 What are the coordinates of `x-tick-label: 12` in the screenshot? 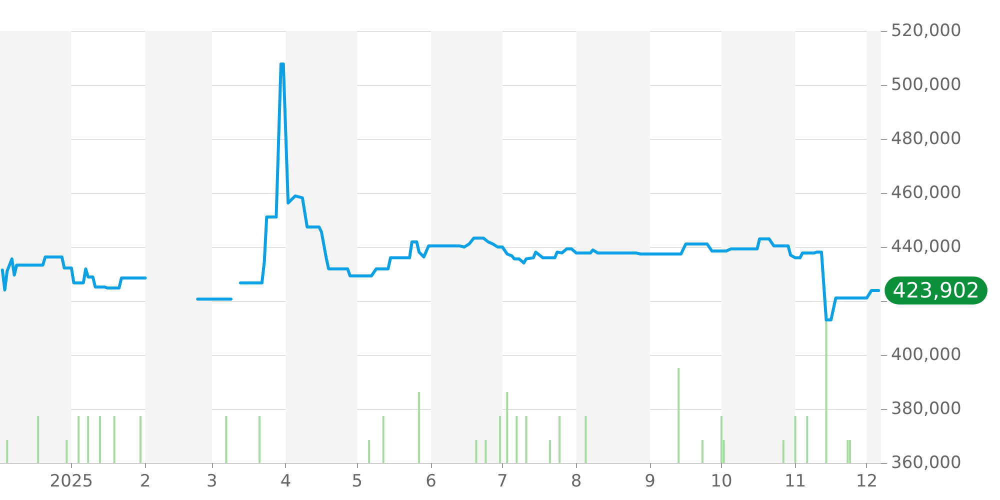 It's located at (867, 482).